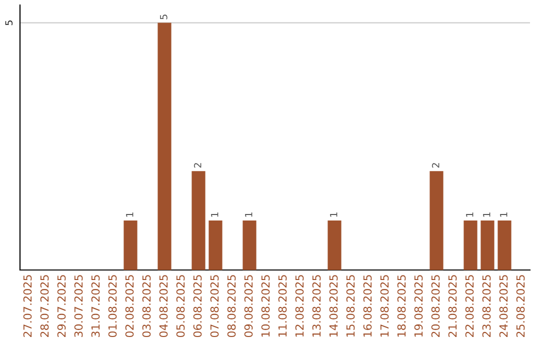 The image size is (540, 340). I want to click on x-tick-label: 30.07.2025, so click(78, 306).